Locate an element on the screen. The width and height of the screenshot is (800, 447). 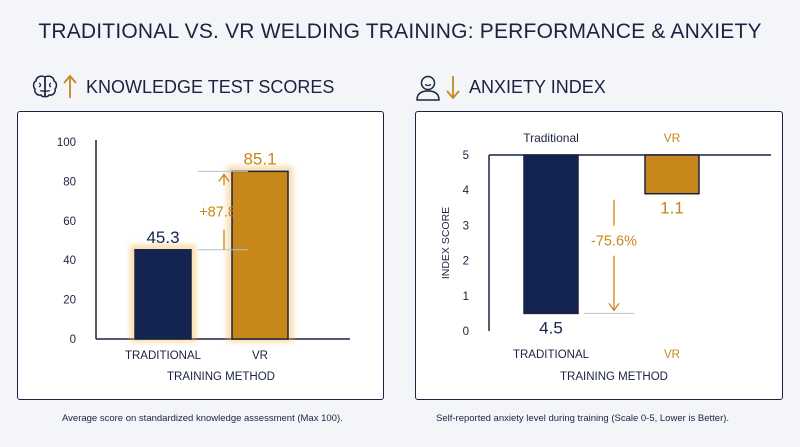
person-icon is located at coordinates (428, 88).